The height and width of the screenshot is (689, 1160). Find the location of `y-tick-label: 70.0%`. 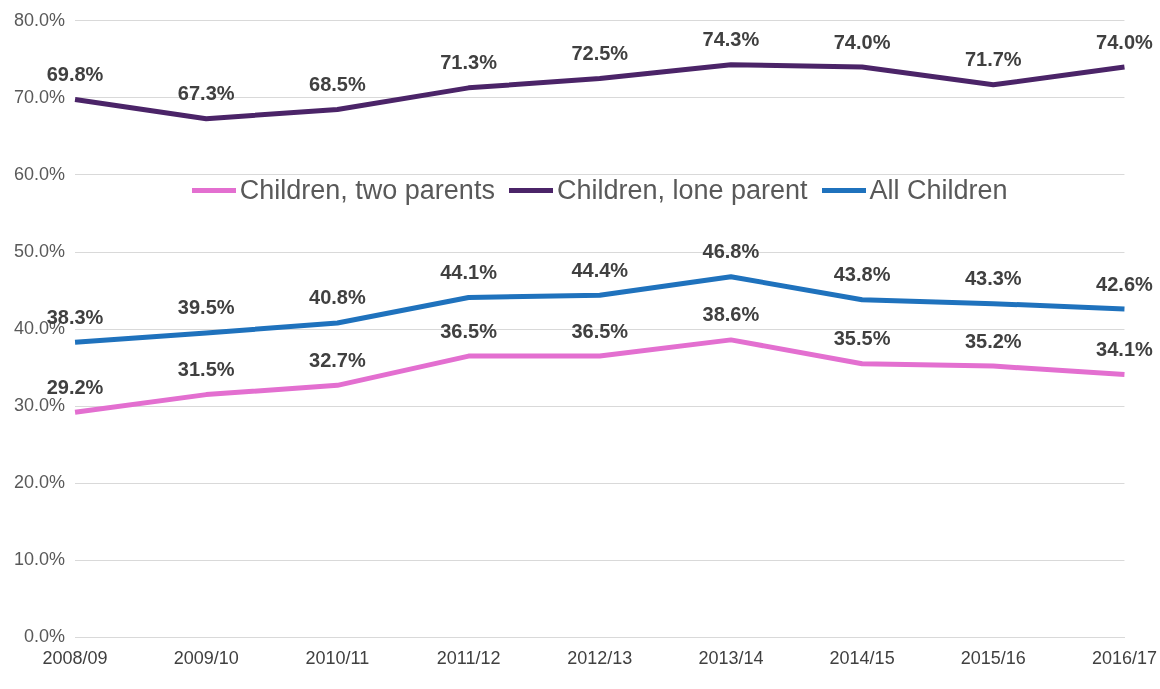

y-tick-label: 70.0% is located at coordinates (39, 96).